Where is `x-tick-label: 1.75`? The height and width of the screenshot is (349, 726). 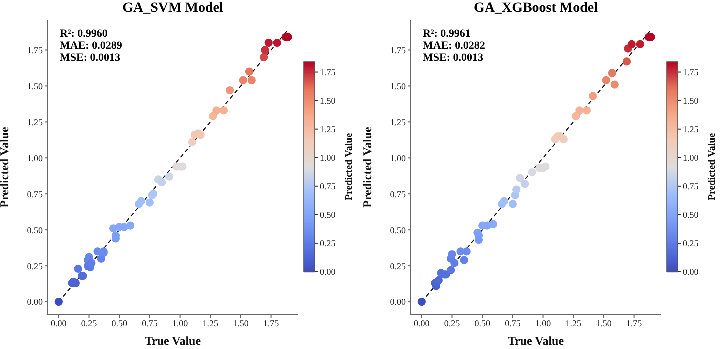 x-tick-label: 1.75 is located at coordinates (634, 323).